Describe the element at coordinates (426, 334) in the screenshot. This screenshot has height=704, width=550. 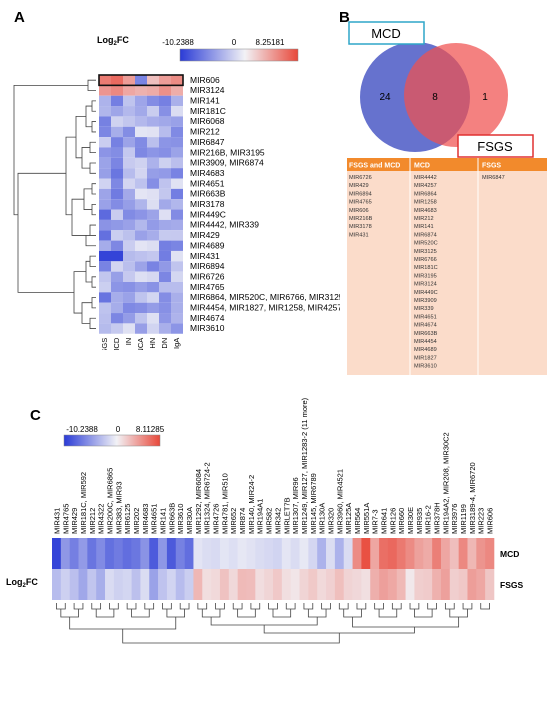
I see `venn-table-cell: MIR663B` at that location.